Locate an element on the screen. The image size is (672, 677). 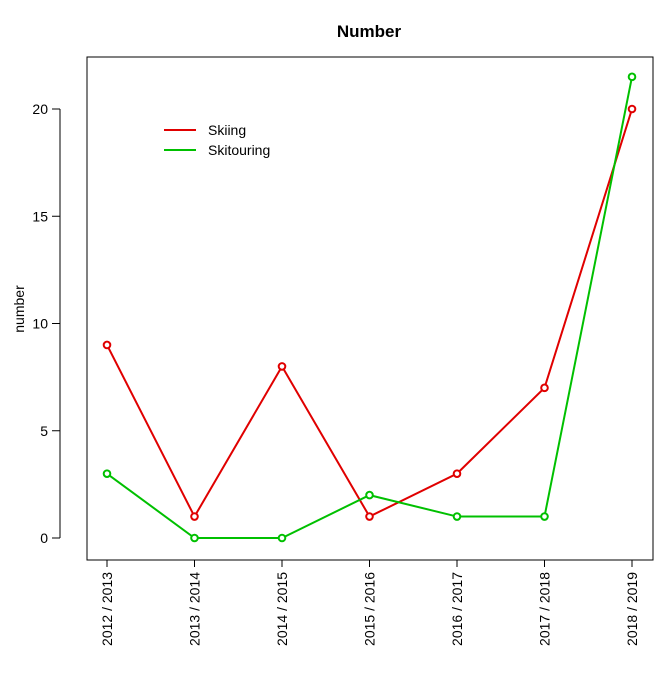
x-tick-label: 2016 / 2017 is located at coordinates (457, 609).